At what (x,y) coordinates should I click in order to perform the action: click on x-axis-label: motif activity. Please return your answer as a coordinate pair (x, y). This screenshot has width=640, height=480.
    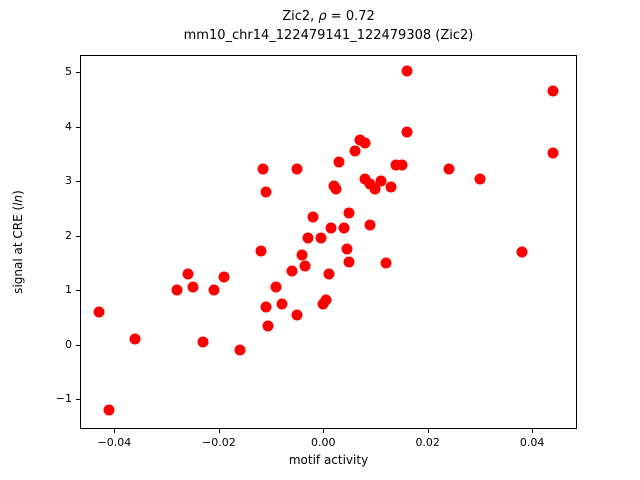
    Looking at the image, I should click on (328, 460).